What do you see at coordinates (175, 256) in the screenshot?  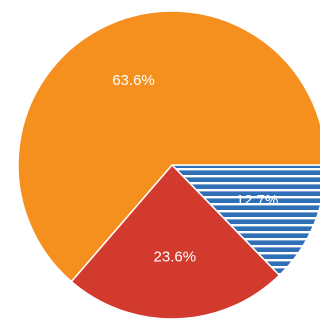 I see `pie-slice-label-1: 23.6%` at bounding box center [175, 256].